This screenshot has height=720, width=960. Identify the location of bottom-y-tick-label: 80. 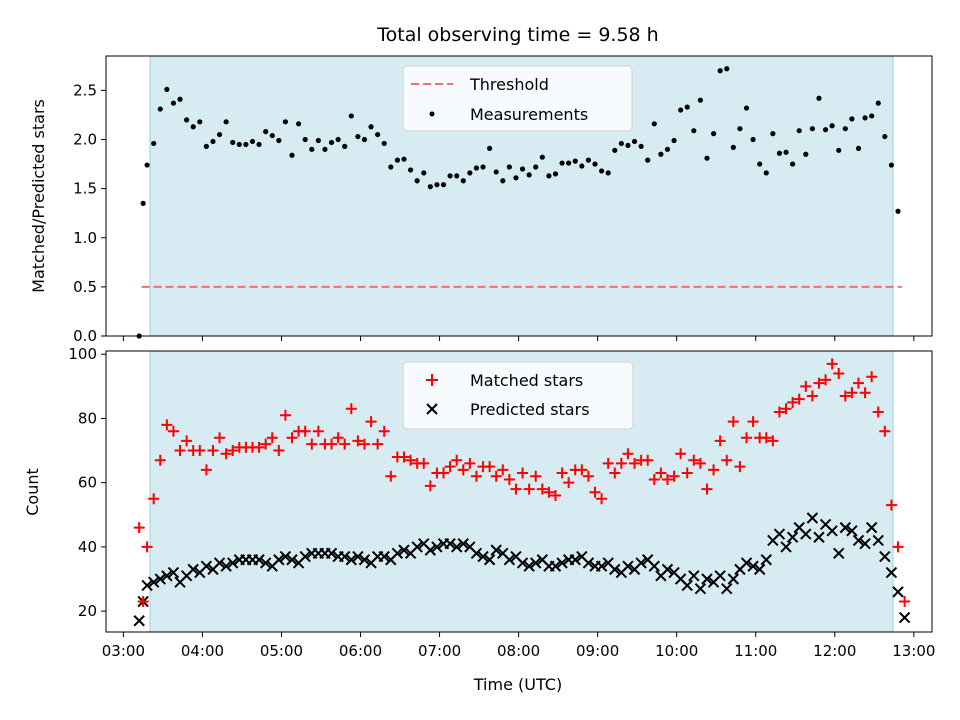
(87, 418).